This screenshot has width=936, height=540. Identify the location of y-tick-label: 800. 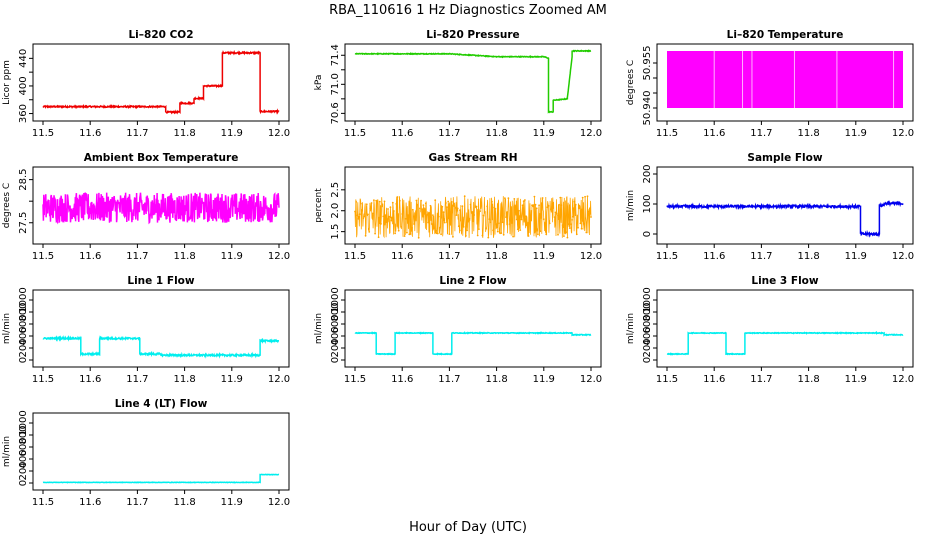
(23, 311).